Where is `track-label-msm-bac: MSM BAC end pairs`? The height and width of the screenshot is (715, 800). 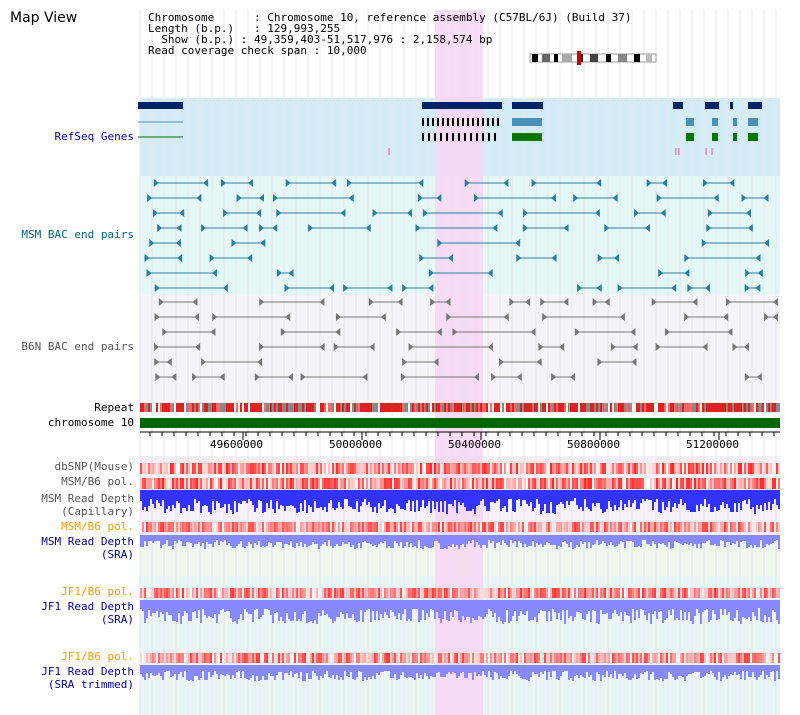
track-label-msm-bac: MSM BAC end pairs is located at coordinates (77, 234).